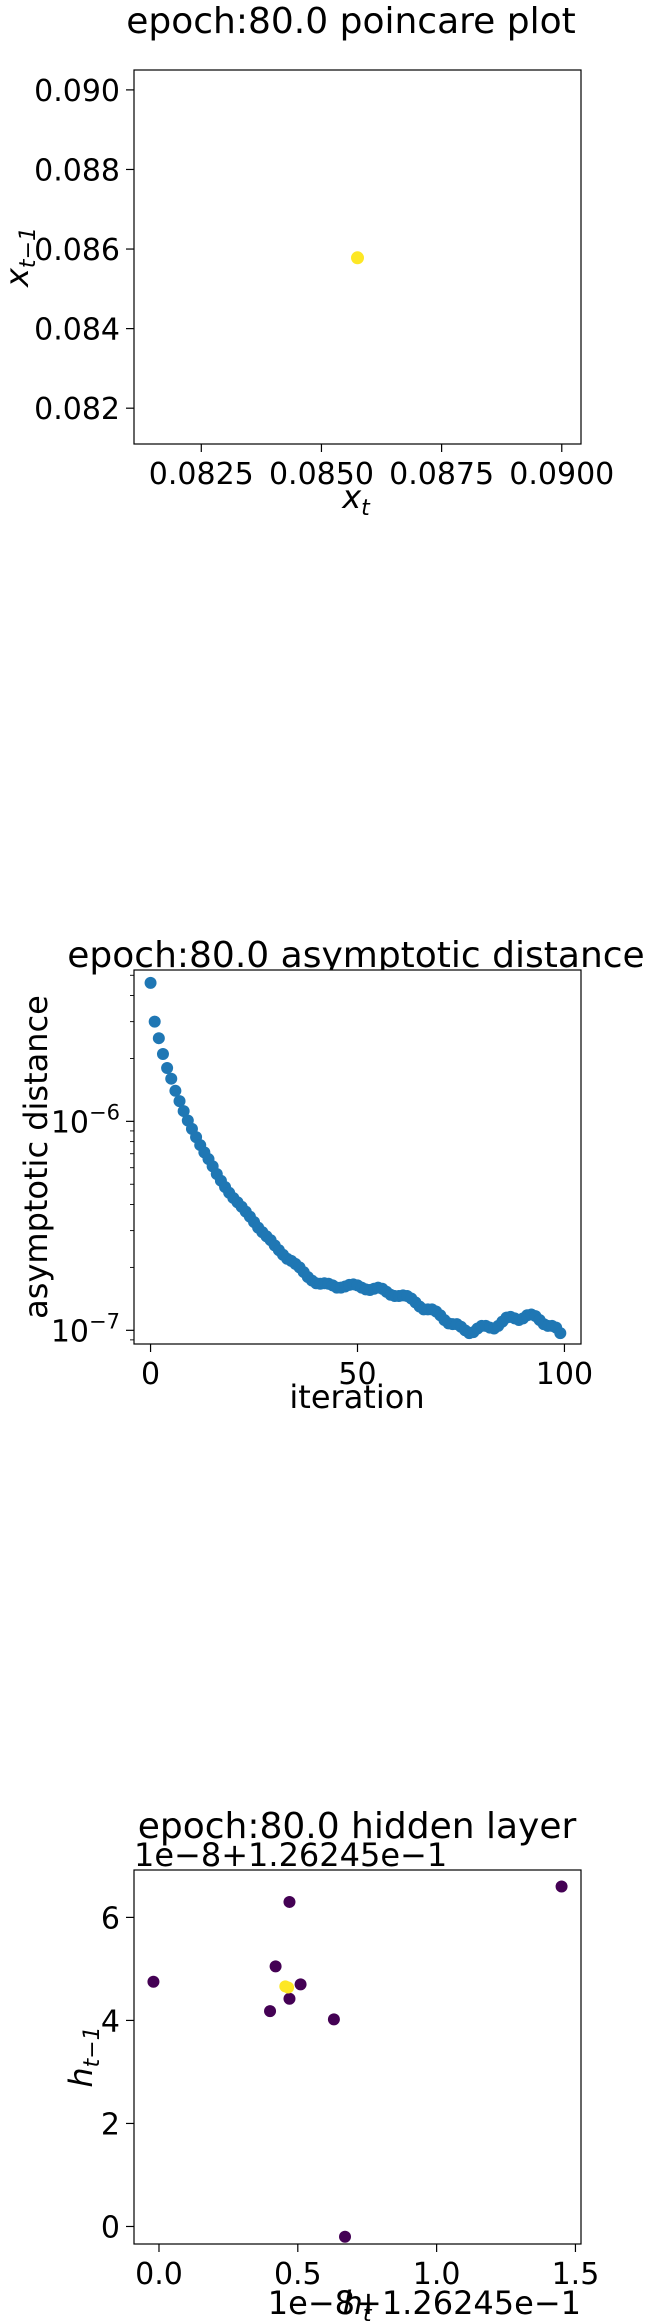  What do you see at coordinates (110, 1918) in the screenshot?
I see `hidden-layer-y-tick-label: 6` at bounding box center [110, 1918].